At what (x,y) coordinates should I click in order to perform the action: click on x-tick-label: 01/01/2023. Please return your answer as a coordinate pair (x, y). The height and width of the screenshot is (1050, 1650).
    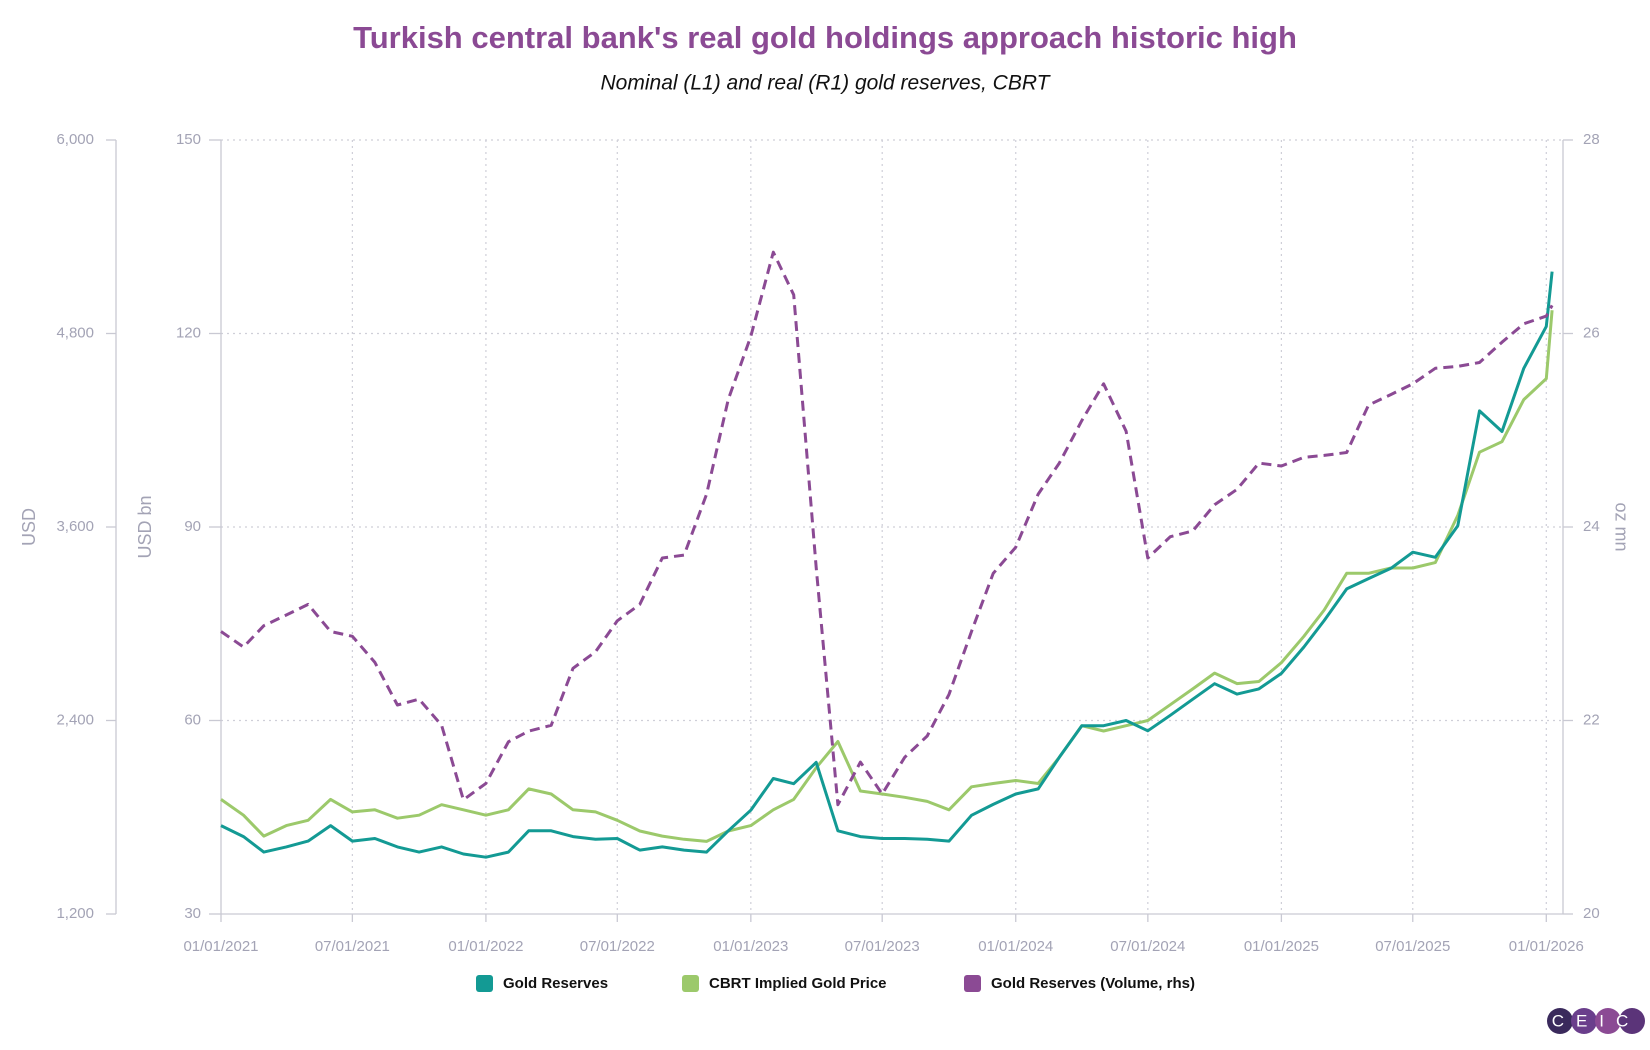
    Looking at the image, I should click on (750, 946).